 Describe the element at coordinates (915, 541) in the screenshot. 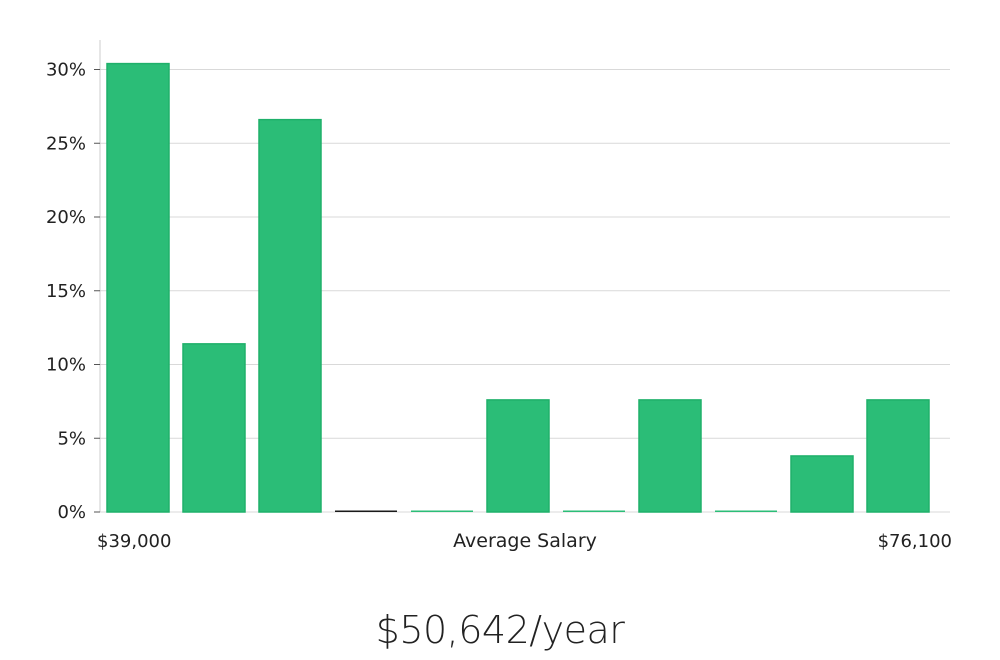

I see `x-axis-max-label: $76,100` at that location.